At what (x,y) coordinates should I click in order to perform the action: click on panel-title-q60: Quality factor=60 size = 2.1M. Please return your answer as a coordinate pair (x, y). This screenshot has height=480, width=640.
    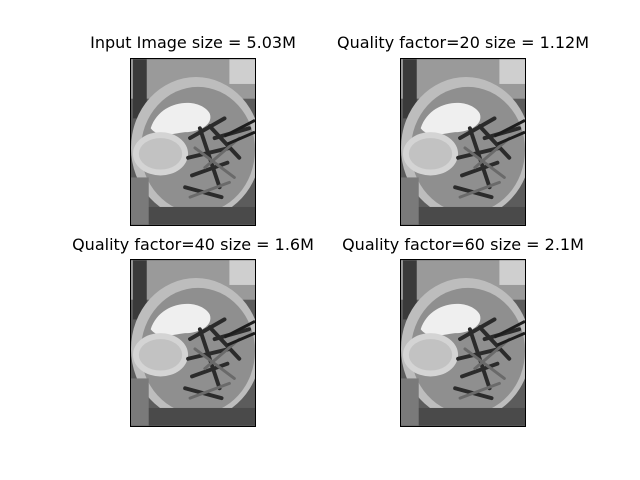
    Looking at the image, I should click on (463, 244).